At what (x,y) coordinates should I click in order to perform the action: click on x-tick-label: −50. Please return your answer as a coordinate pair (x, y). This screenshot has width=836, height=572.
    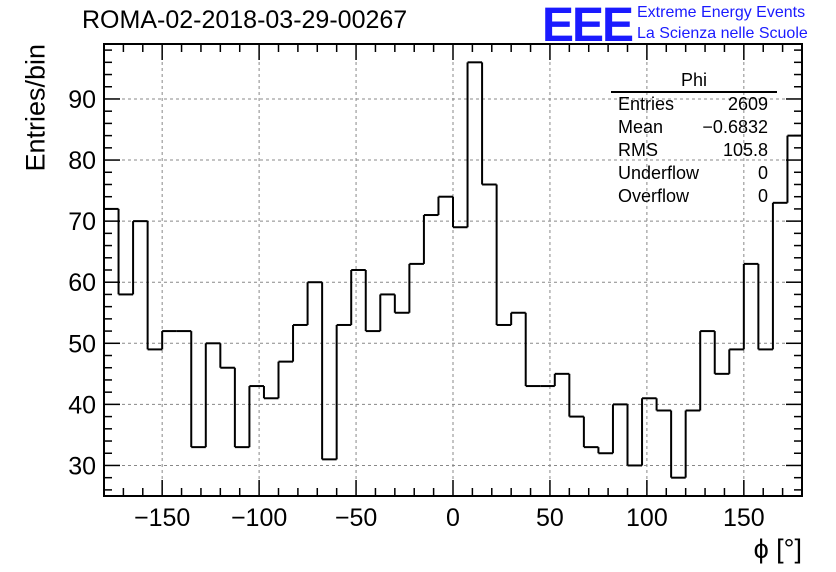
    Looking at the image, I should click on (356, 518).